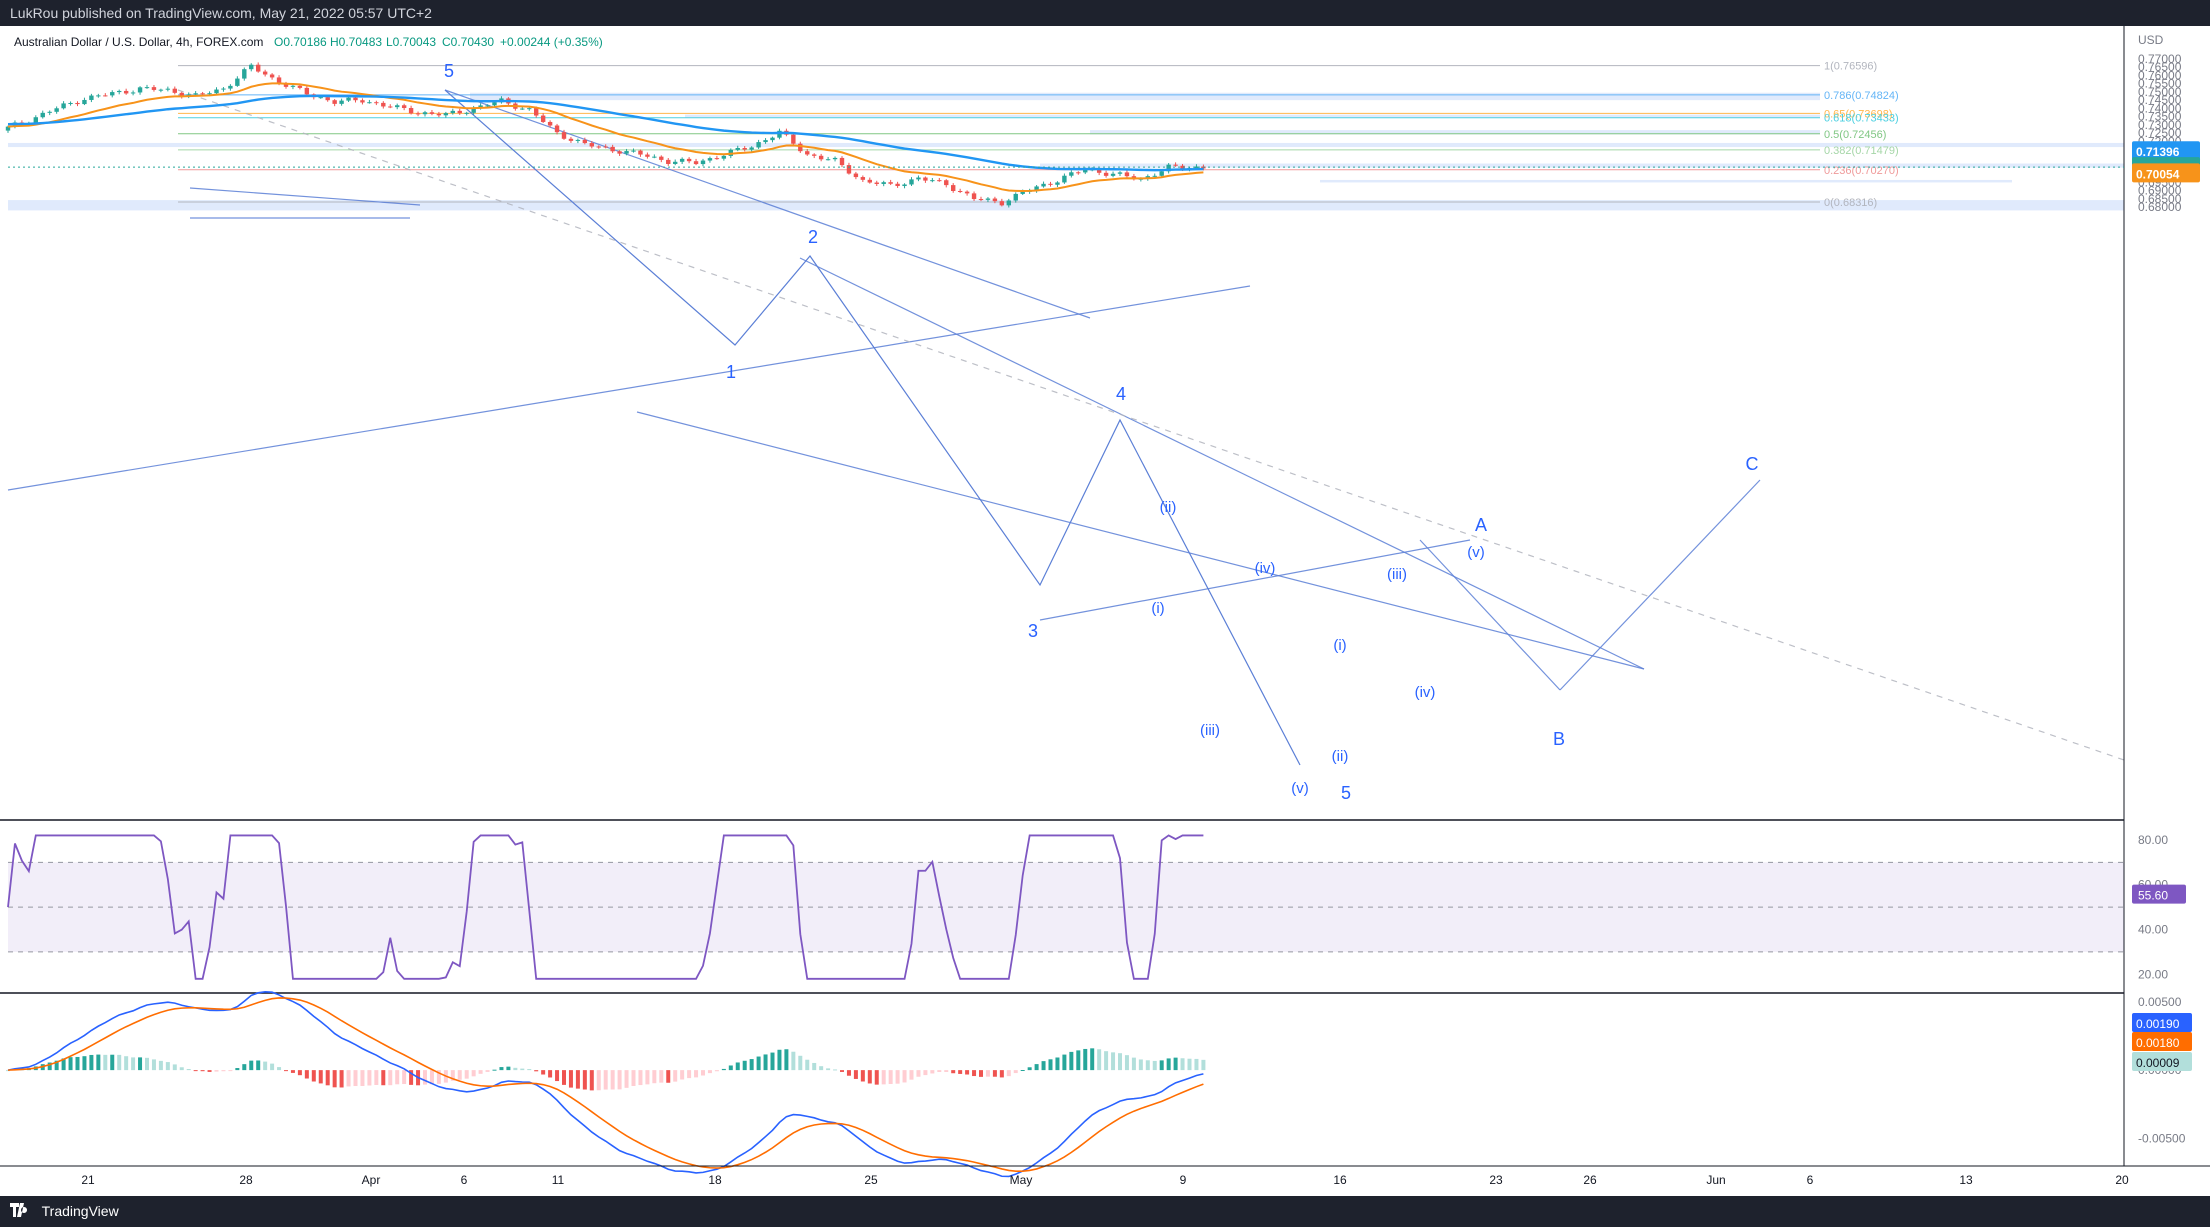 This screenshot has height=1228, width=2210. What do you see at coordinates (2160, 75) in the screenshot?
I see `price-tick-label: 0.76000` at bounding box center [2160, 75].